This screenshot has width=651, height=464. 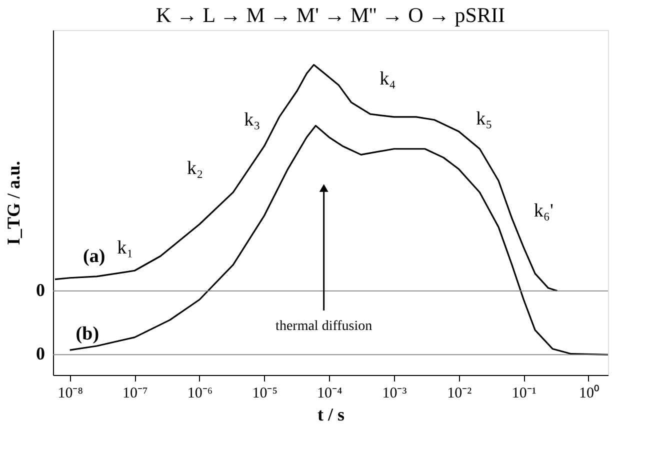 I want to click on annotation: k₁, so click(x=125, y=247).